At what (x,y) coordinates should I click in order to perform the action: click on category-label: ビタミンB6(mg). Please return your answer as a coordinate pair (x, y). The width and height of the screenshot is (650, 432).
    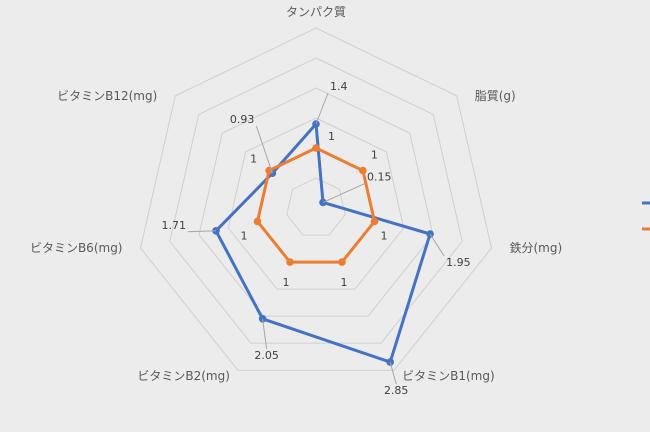
    Looking at the image, I should click on (76, 248).